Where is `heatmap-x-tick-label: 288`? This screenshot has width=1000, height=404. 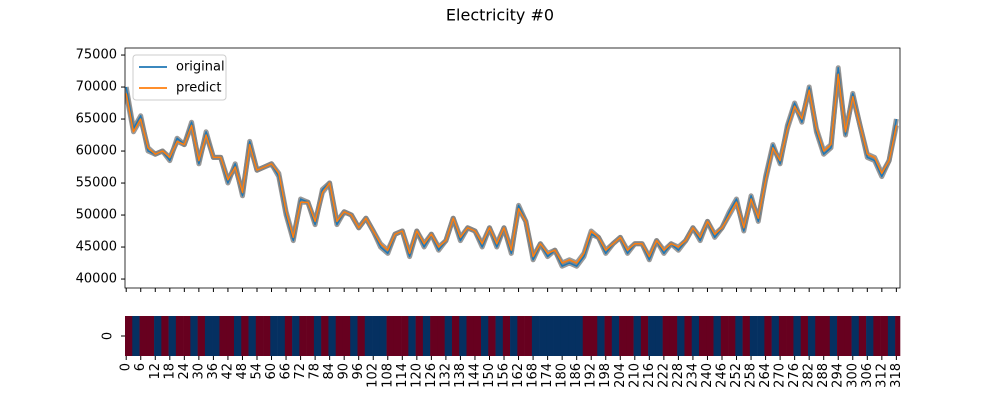 heatmap-x-tick-label: 288 is located at coordinates (823, 375).